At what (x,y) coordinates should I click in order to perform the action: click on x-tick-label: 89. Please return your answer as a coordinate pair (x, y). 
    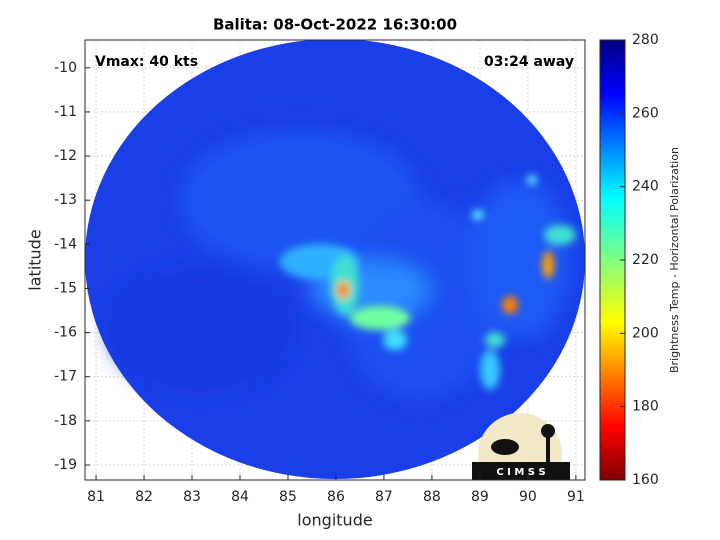
    Looking at the image, I should click on (480, 497).